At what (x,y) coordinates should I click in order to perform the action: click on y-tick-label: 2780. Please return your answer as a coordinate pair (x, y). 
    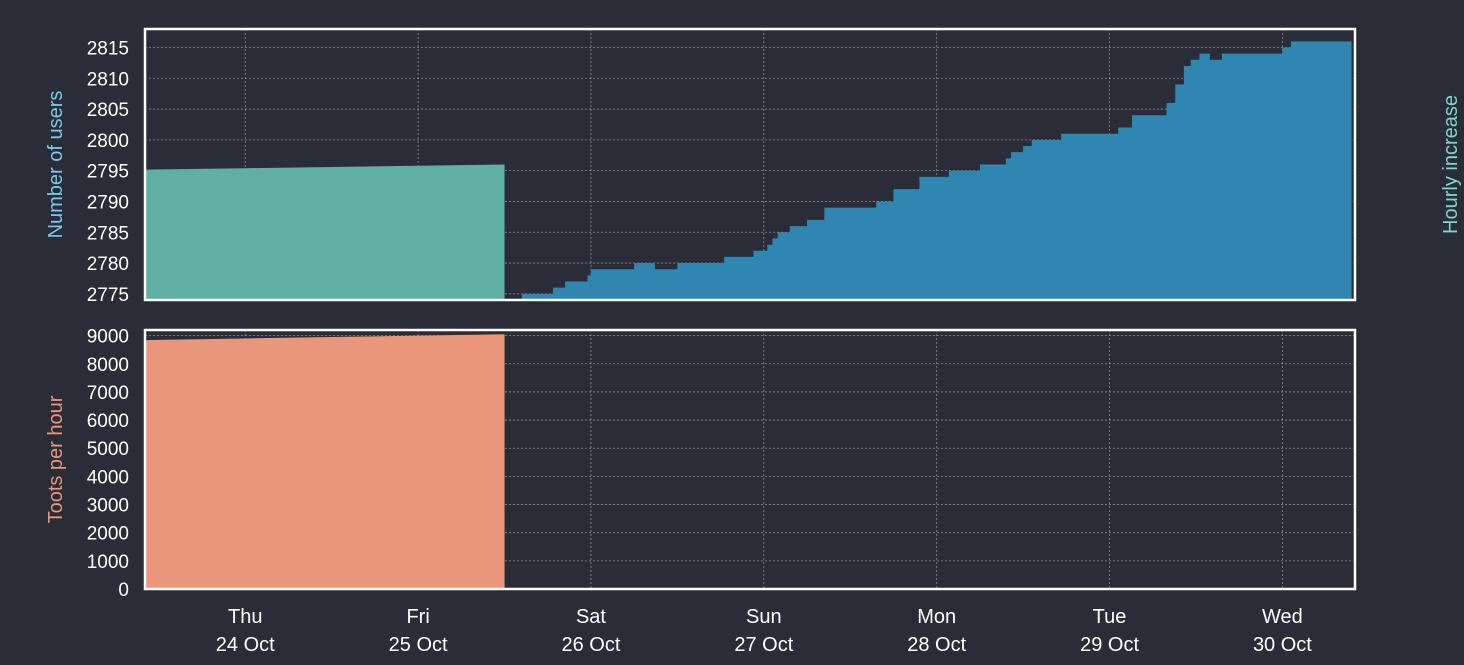
    Looking at the image, I should click on (108, 264).